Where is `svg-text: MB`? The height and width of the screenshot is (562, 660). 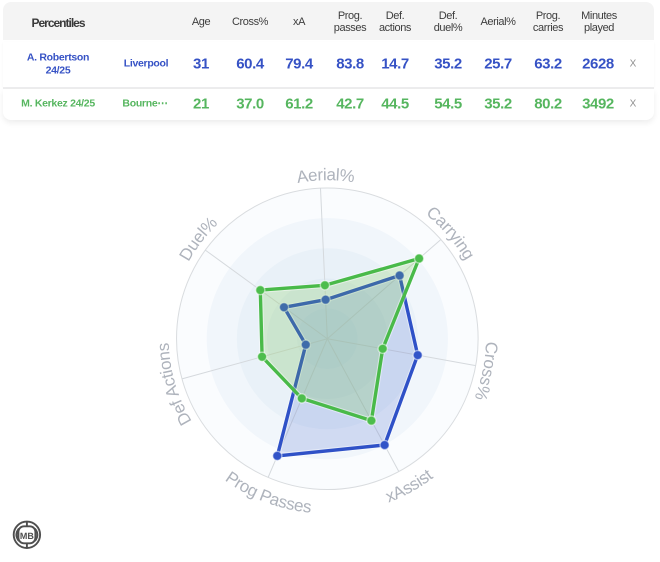
svg-text: MB is located at coordinates (27, 536).